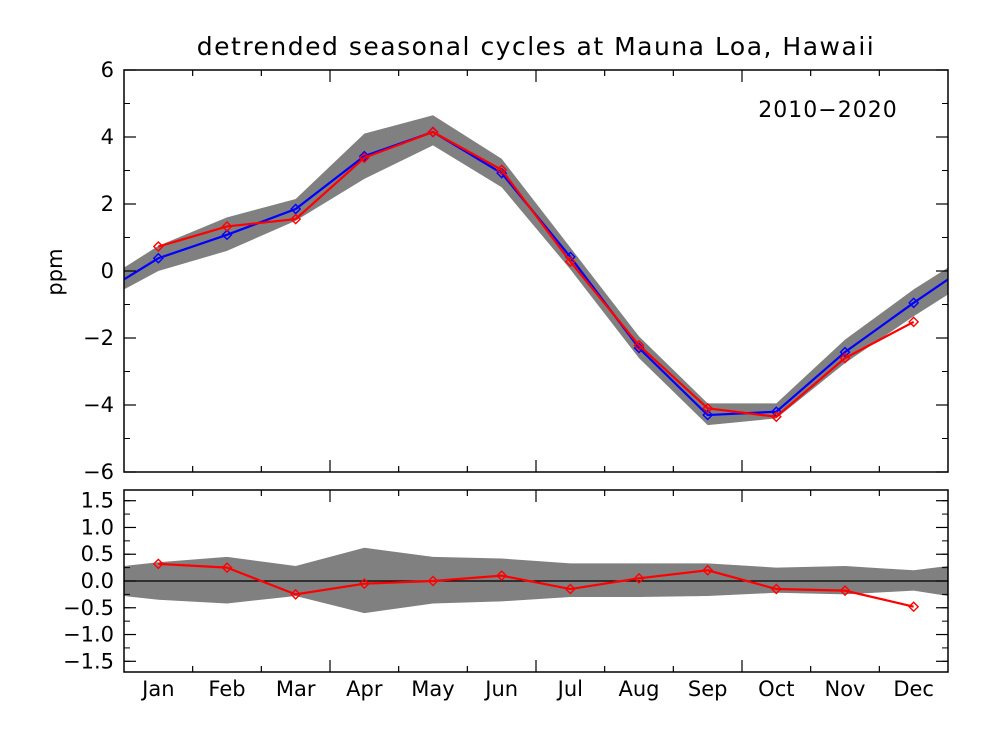 The image size is (1000, 738). I want to click on top-ytick-label: −6, so click(98, 472).